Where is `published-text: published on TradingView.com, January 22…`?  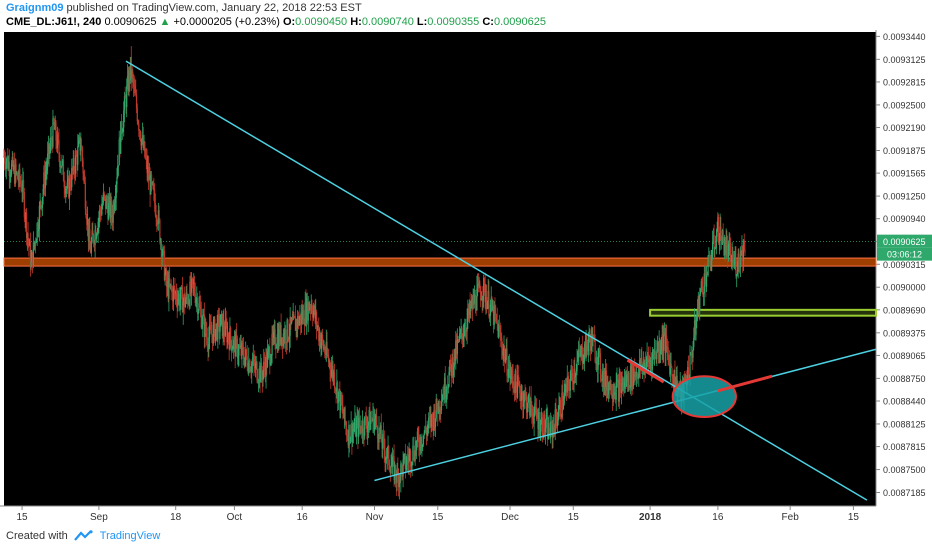 published-text: published on TradingView.com, January 22… is located at coordinates (214, 8).